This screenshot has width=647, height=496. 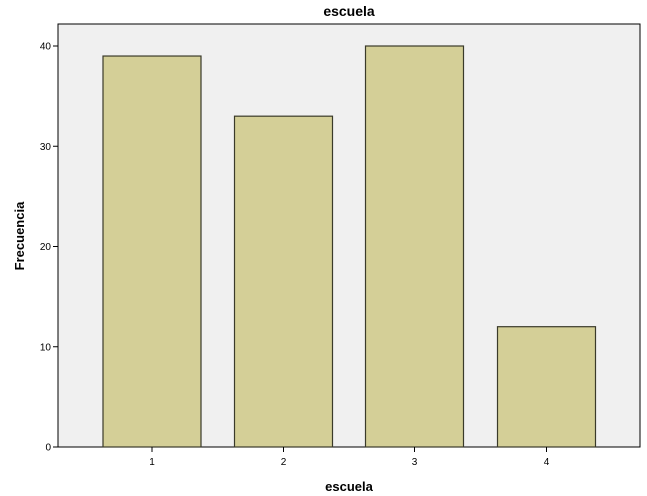 I want to click on y-axis-ticks: 0 10 20 30 40, so click(x=49, y=248).